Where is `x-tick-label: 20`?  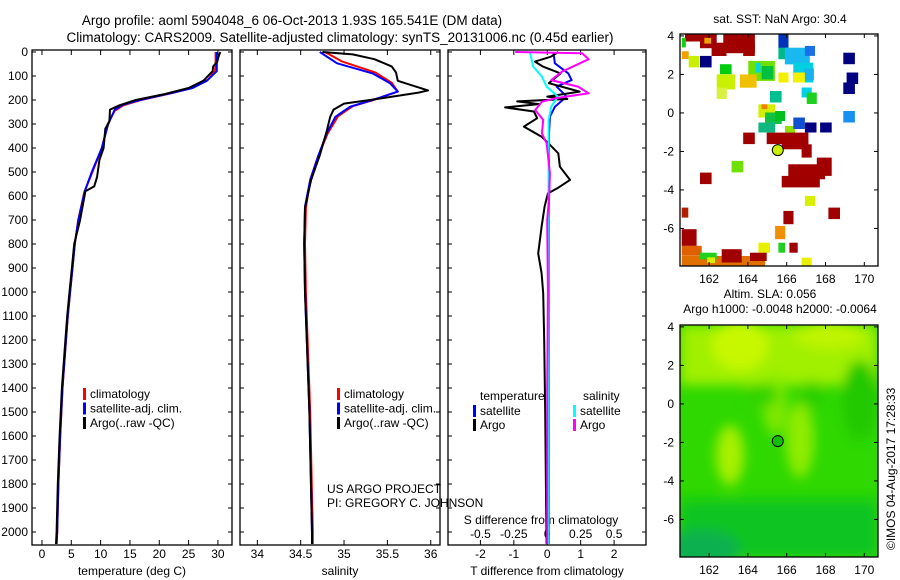
x-tick-label: 20 is located at coordinates (160, 554).